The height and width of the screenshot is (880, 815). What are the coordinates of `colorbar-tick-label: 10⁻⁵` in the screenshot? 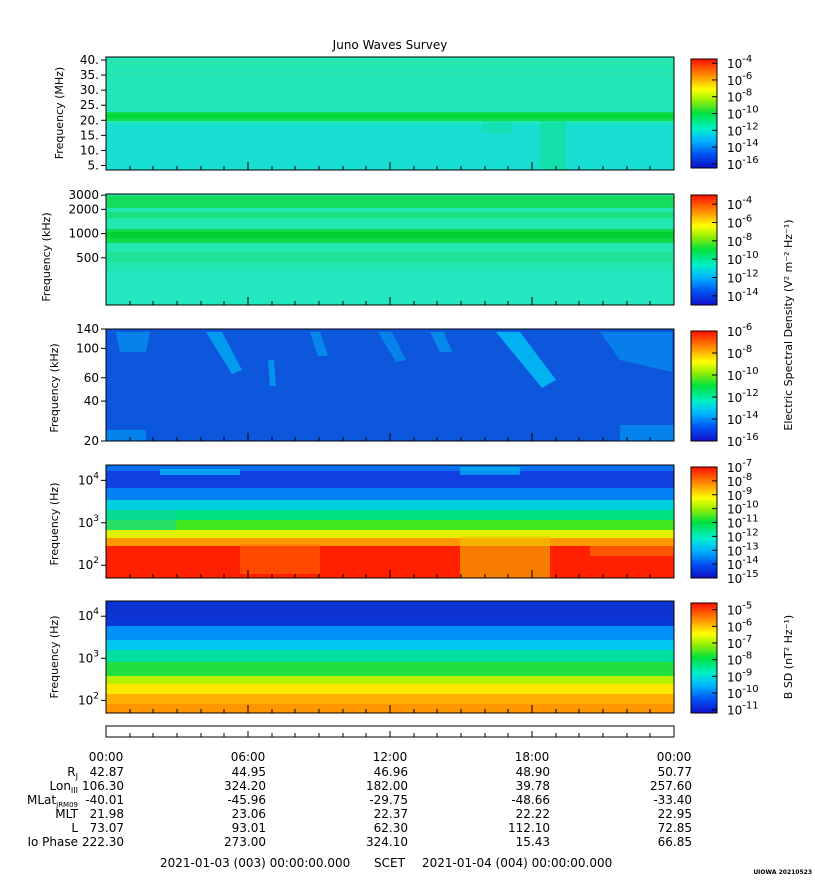 It's located at (739, 609).